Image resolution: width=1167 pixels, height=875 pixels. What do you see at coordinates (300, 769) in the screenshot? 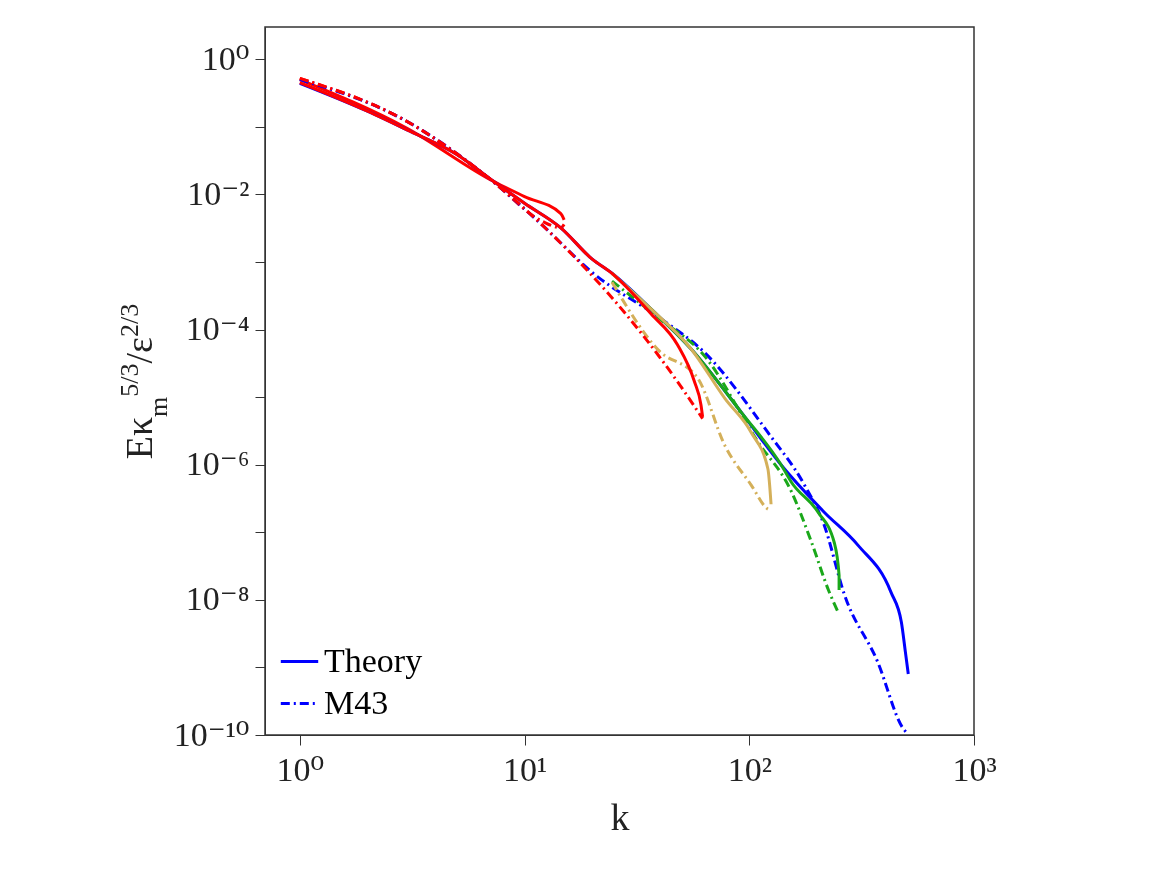
I see `x-tick-label: 10⁰` at bounding box center [300, 769].